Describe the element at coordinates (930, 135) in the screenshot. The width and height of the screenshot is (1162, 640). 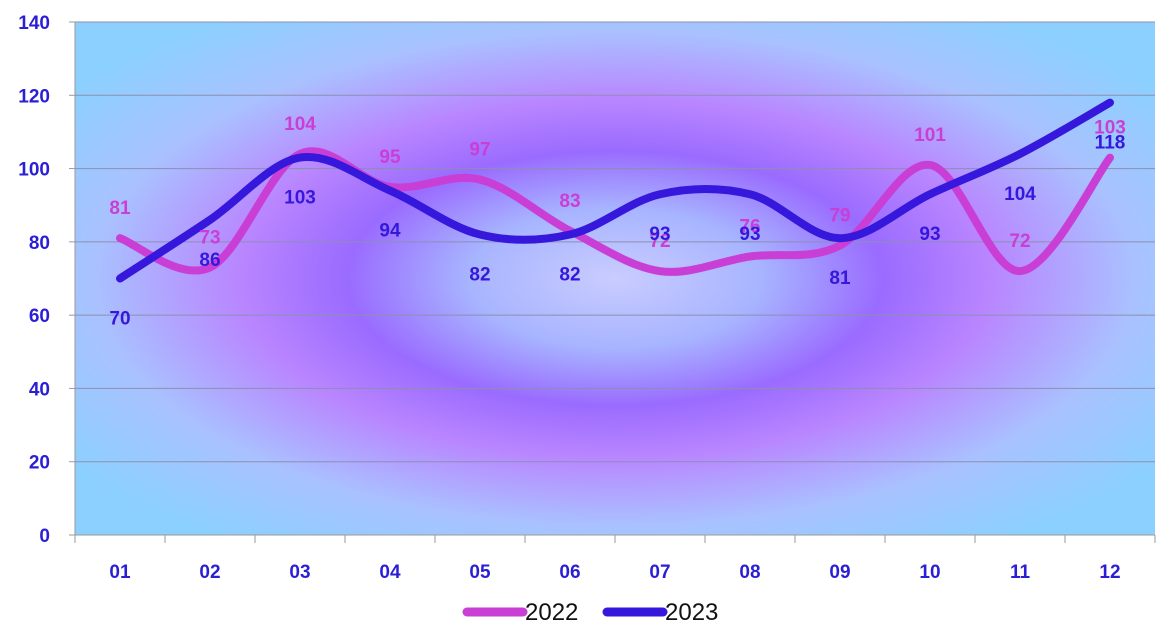
I see `data-label-2022: 101` at that location.